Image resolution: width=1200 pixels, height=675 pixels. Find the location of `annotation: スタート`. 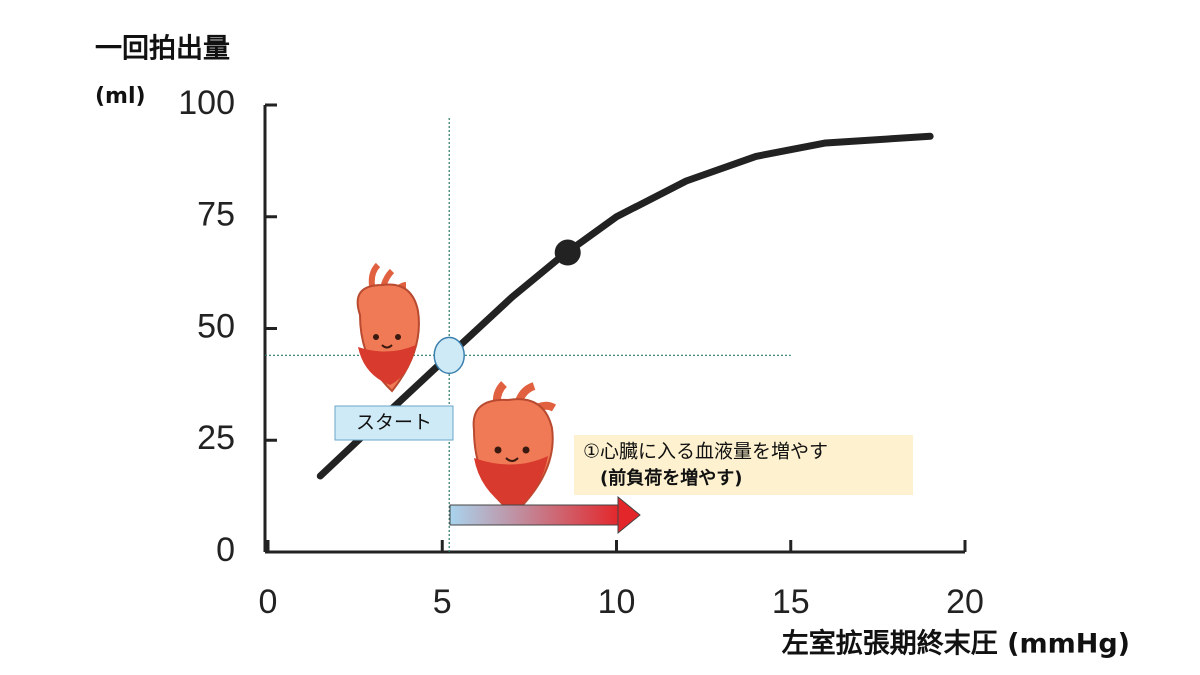

annotation: スタート is located at coordinates (394, 423).